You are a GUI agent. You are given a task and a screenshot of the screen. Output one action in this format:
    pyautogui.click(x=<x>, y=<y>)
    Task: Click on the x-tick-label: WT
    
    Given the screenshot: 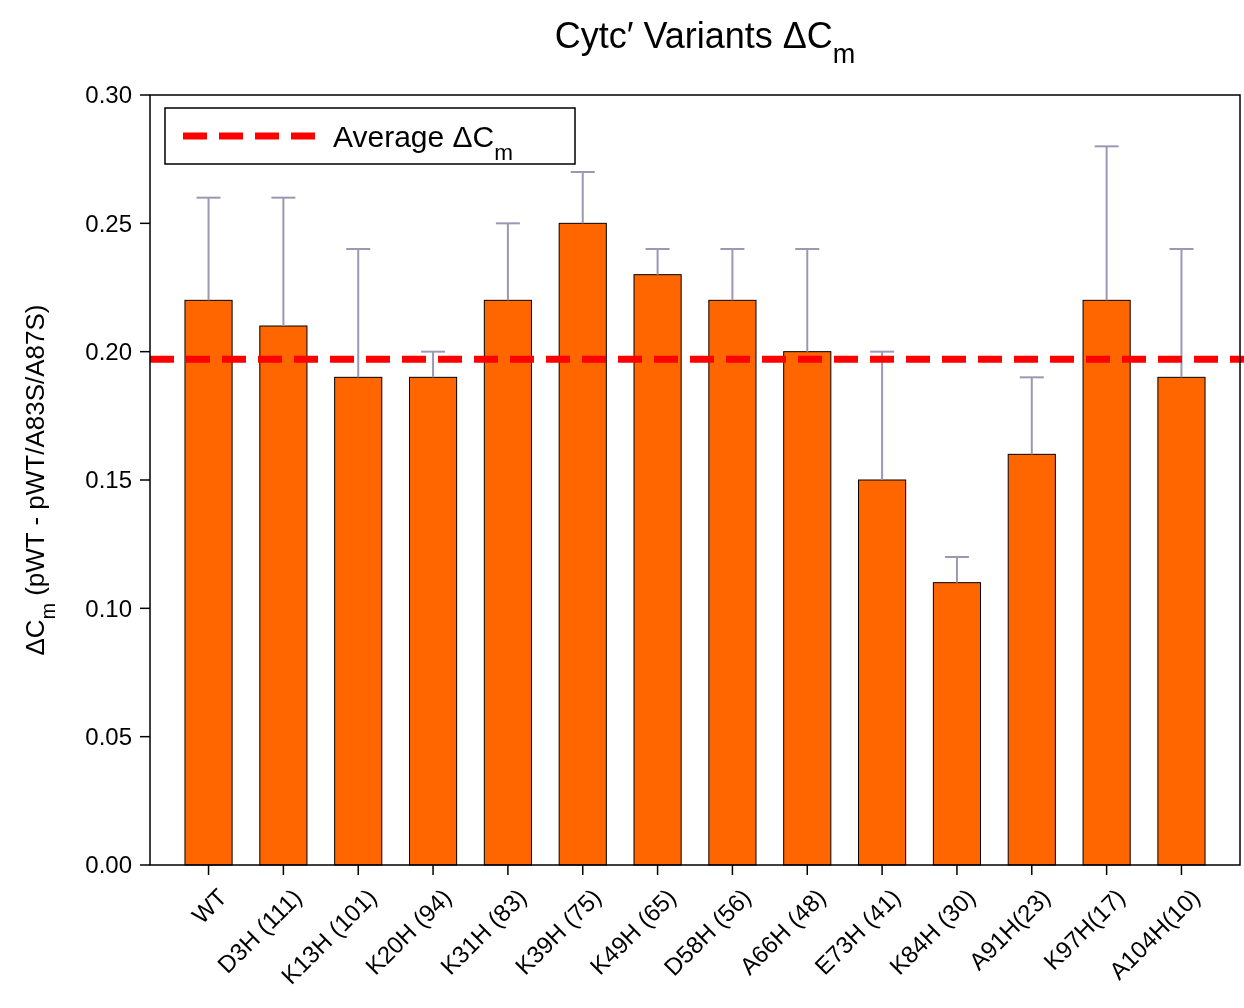 What is the action you would take?
    pyautogui.click(x=209, y=906)
    